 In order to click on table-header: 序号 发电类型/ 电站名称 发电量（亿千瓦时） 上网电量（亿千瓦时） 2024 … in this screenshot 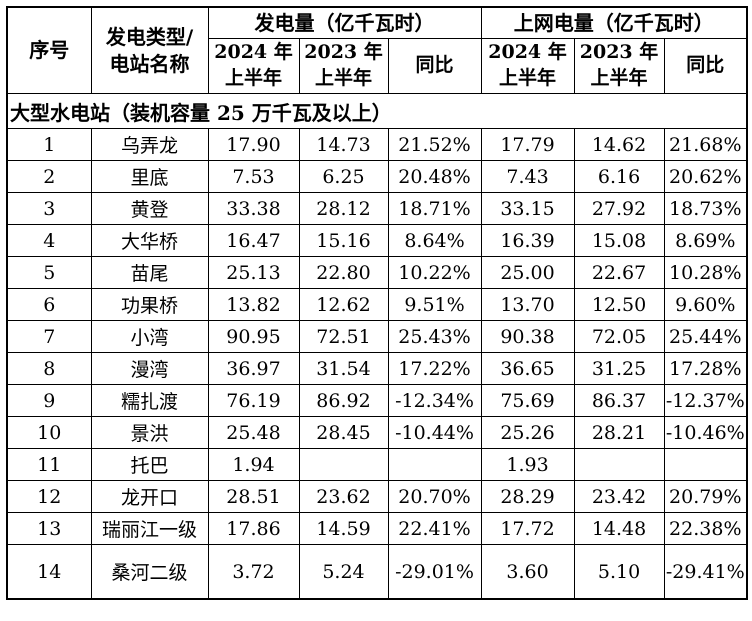, I will do `click(377, 50)`.